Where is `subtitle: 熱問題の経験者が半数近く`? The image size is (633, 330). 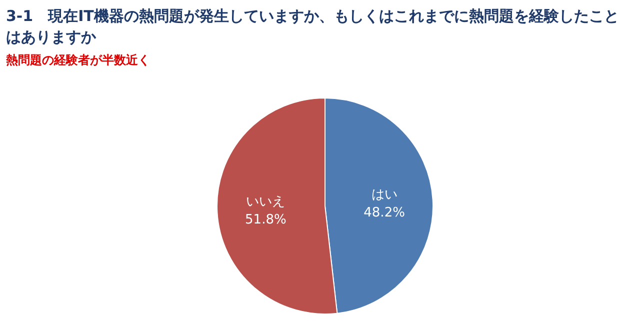 subtitle: 熱問題の経験者が半数近く is located at coordinates (78, 60).